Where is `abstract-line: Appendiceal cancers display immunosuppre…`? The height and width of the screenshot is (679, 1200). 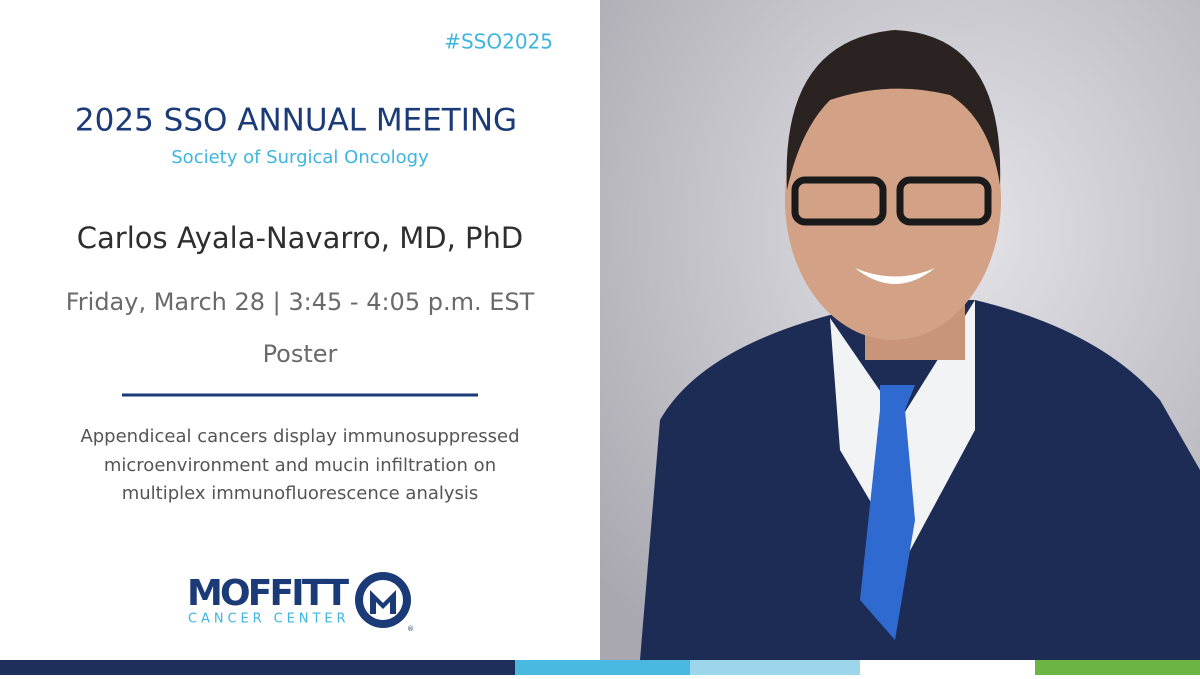
abstract-line: Appendiceal cancers display immunosuppre… is located at coordinates (299, 436).